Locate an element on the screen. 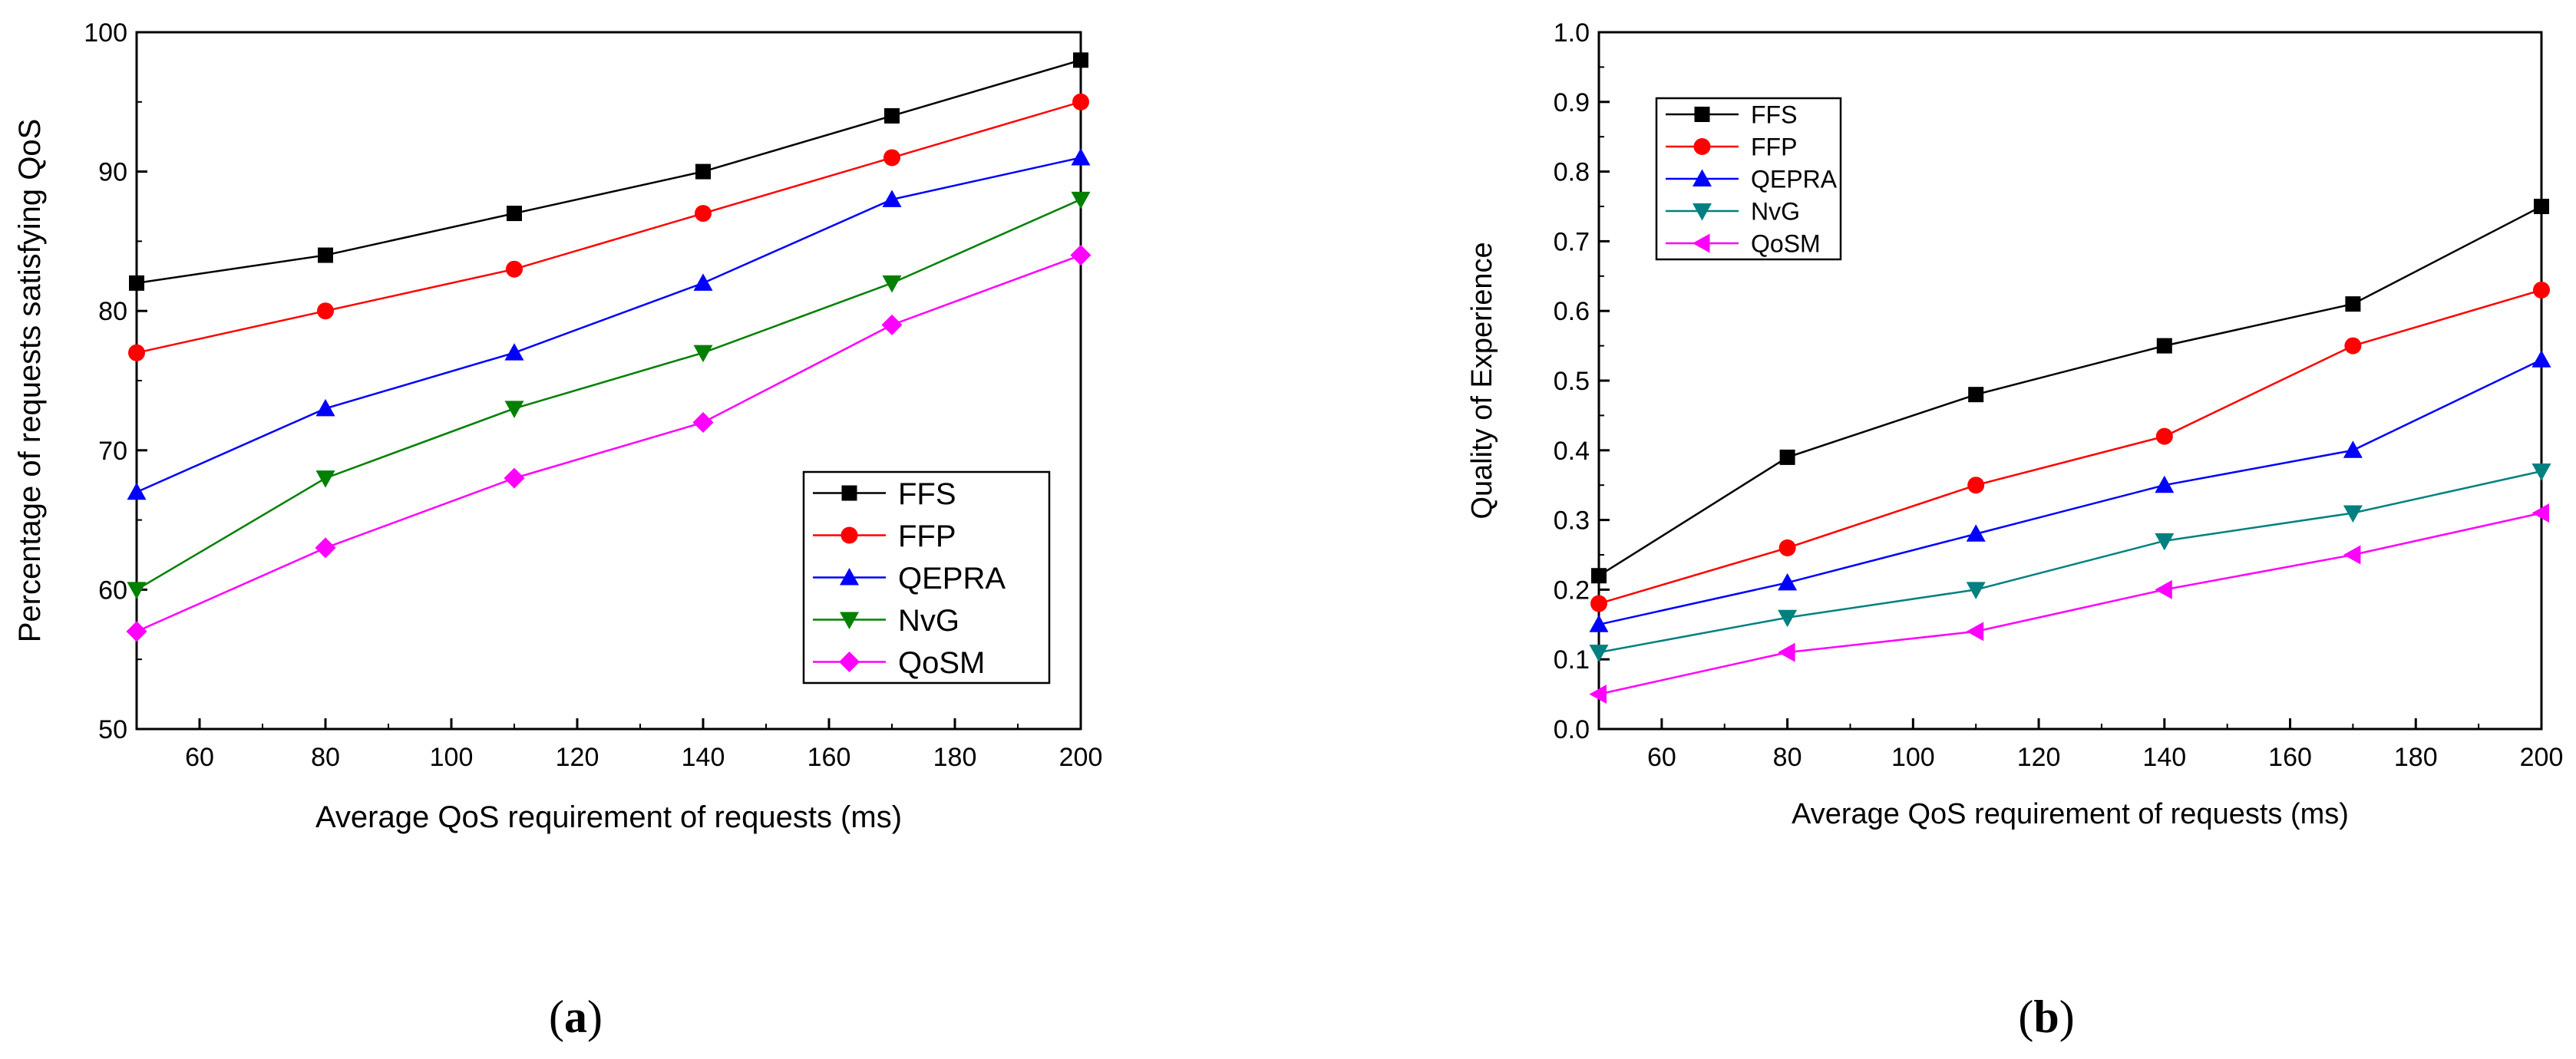  chart-a-y-axis-label: Percentage of requests satisfying QoS is located at coordinates (30, 381).